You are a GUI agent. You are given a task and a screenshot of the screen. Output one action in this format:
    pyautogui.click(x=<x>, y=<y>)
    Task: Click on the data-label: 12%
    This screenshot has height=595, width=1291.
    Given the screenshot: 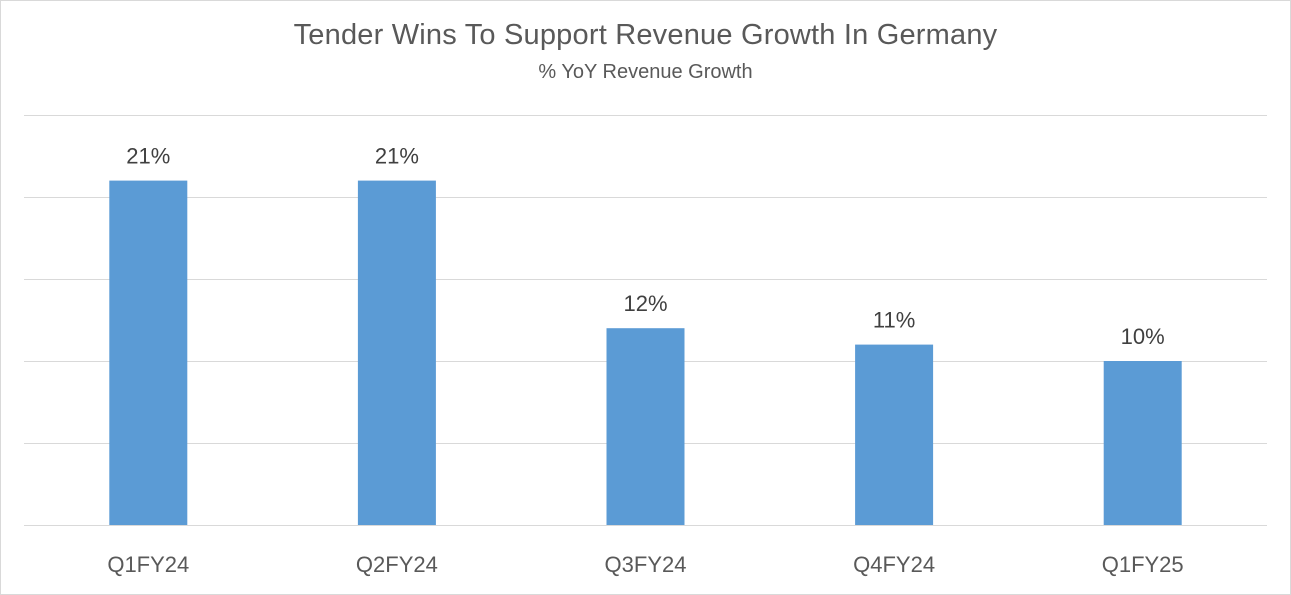 What is the action you would take?
    pyautogui.click(x=645, y=303)
    